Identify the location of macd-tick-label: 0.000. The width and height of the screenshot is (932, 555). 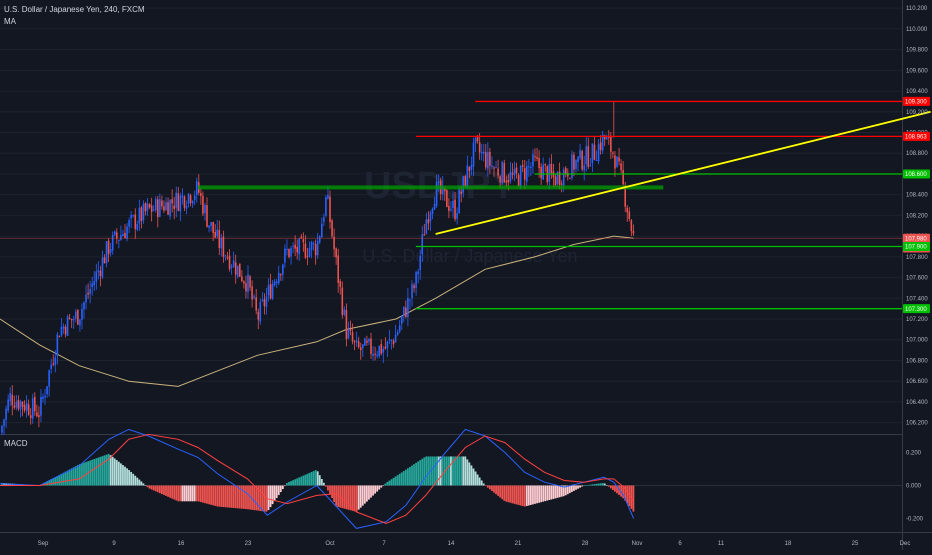
(914, 486).